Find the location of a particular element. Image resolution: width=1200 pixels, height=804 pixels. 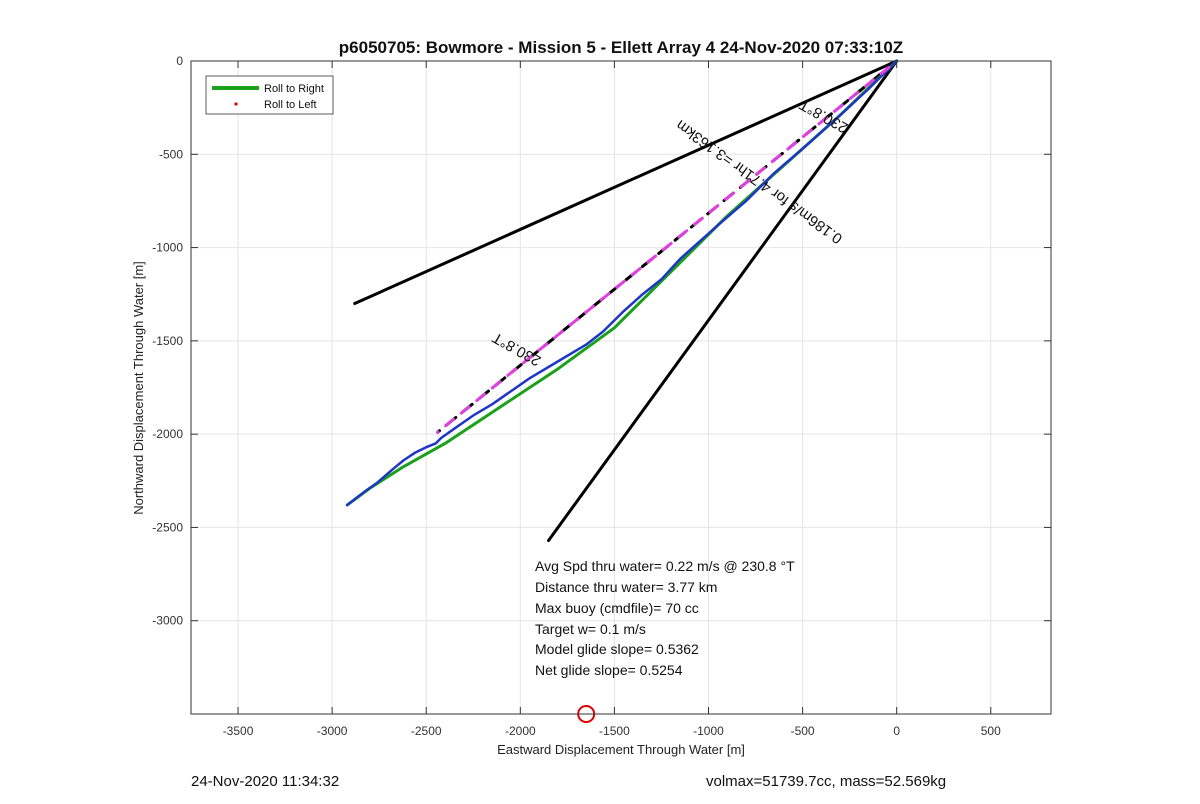

y-tick-label: -1500 is located at coordinates (167, 341).